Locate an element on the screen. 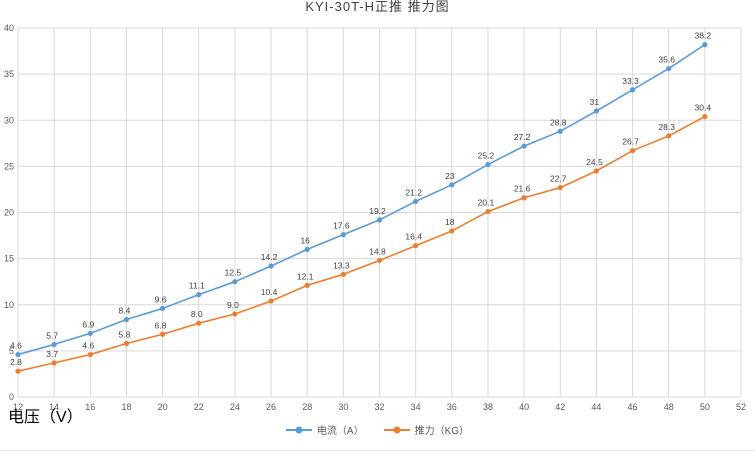 This screenshot has height=451, width=755. svg-text: 30.4 is located at coordinates (703, 108).